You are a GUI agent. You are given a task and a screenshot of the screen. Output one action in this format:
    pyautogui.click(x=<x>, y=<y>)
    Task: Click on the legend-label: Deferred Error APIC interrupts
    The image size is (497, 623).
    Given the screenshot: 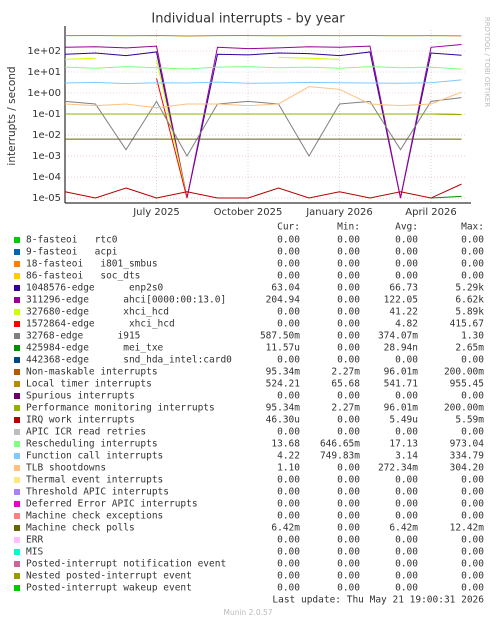 What is the action you would take?
    pyautogui.click(x=112, y=504)
    